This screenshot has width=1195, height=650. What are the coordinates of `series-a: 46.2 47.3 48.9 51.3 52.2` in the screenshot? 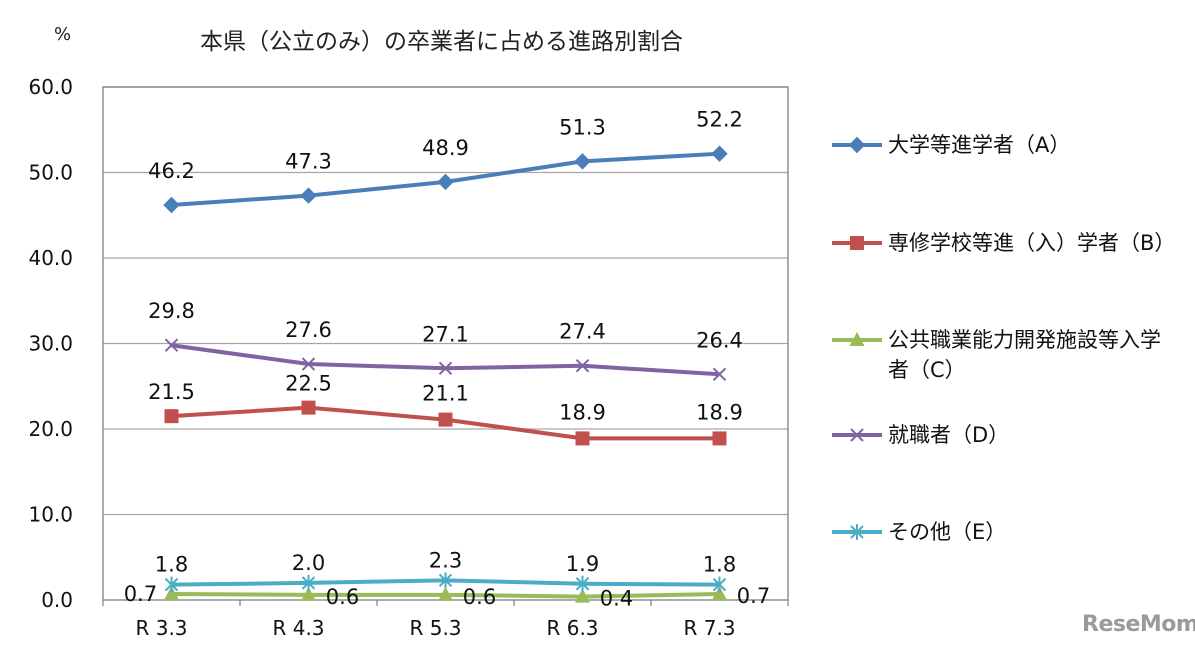 It's located at (445, 161).